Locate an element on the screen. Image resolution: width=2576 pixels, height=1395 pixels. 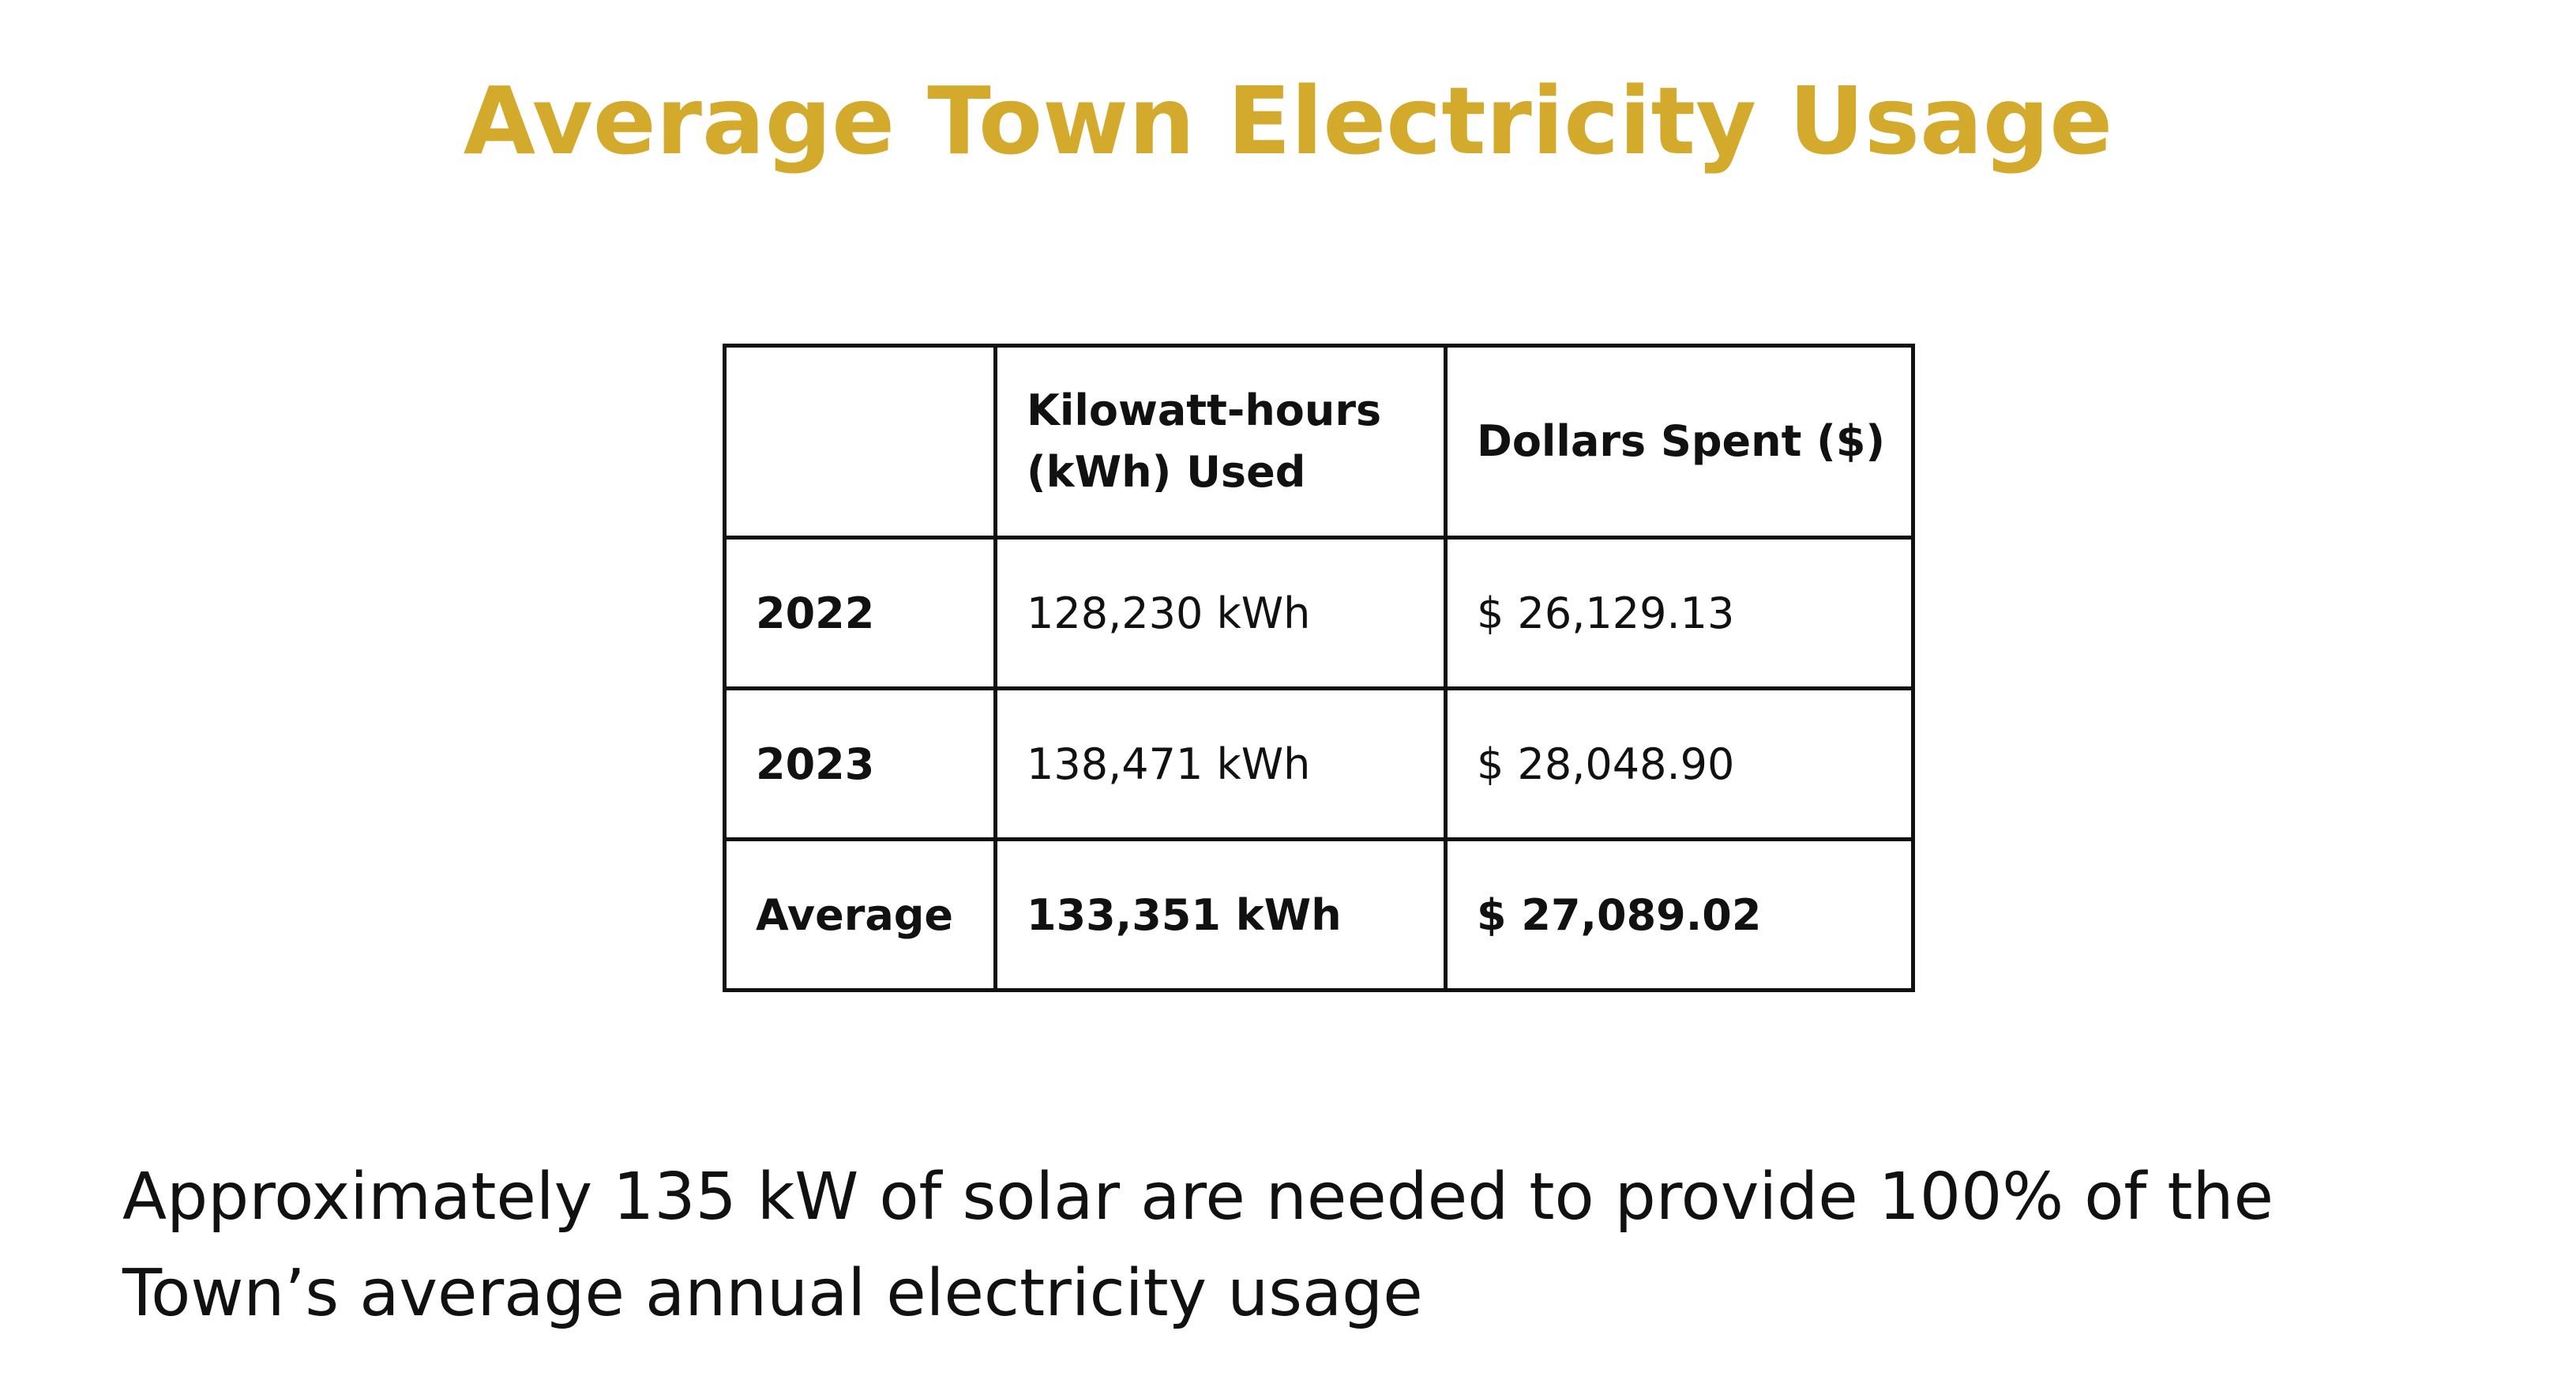
dollars-cell: $ 28,048.90 is located at coordinates (1679, 763).